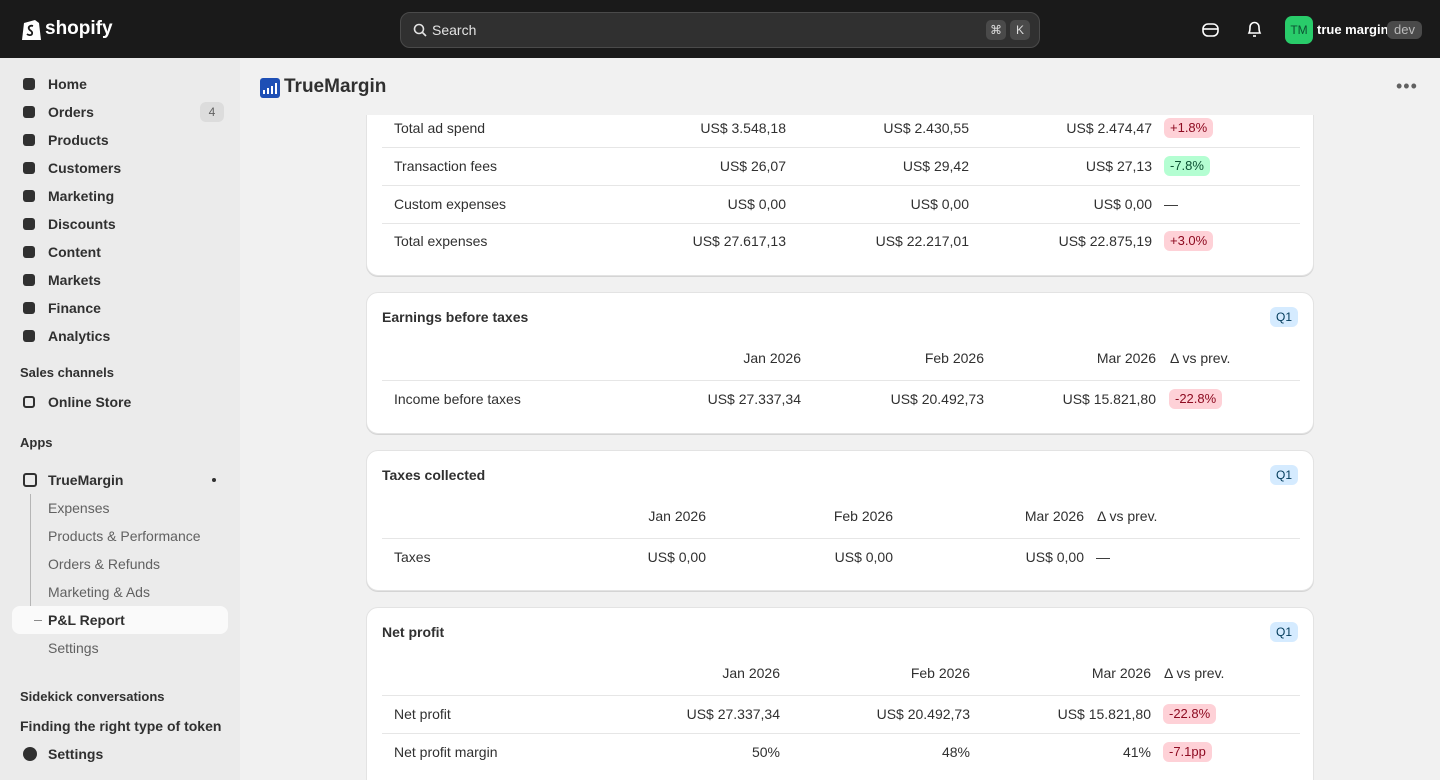  I want to click on nav-item: Online Store, so click(90, 402).